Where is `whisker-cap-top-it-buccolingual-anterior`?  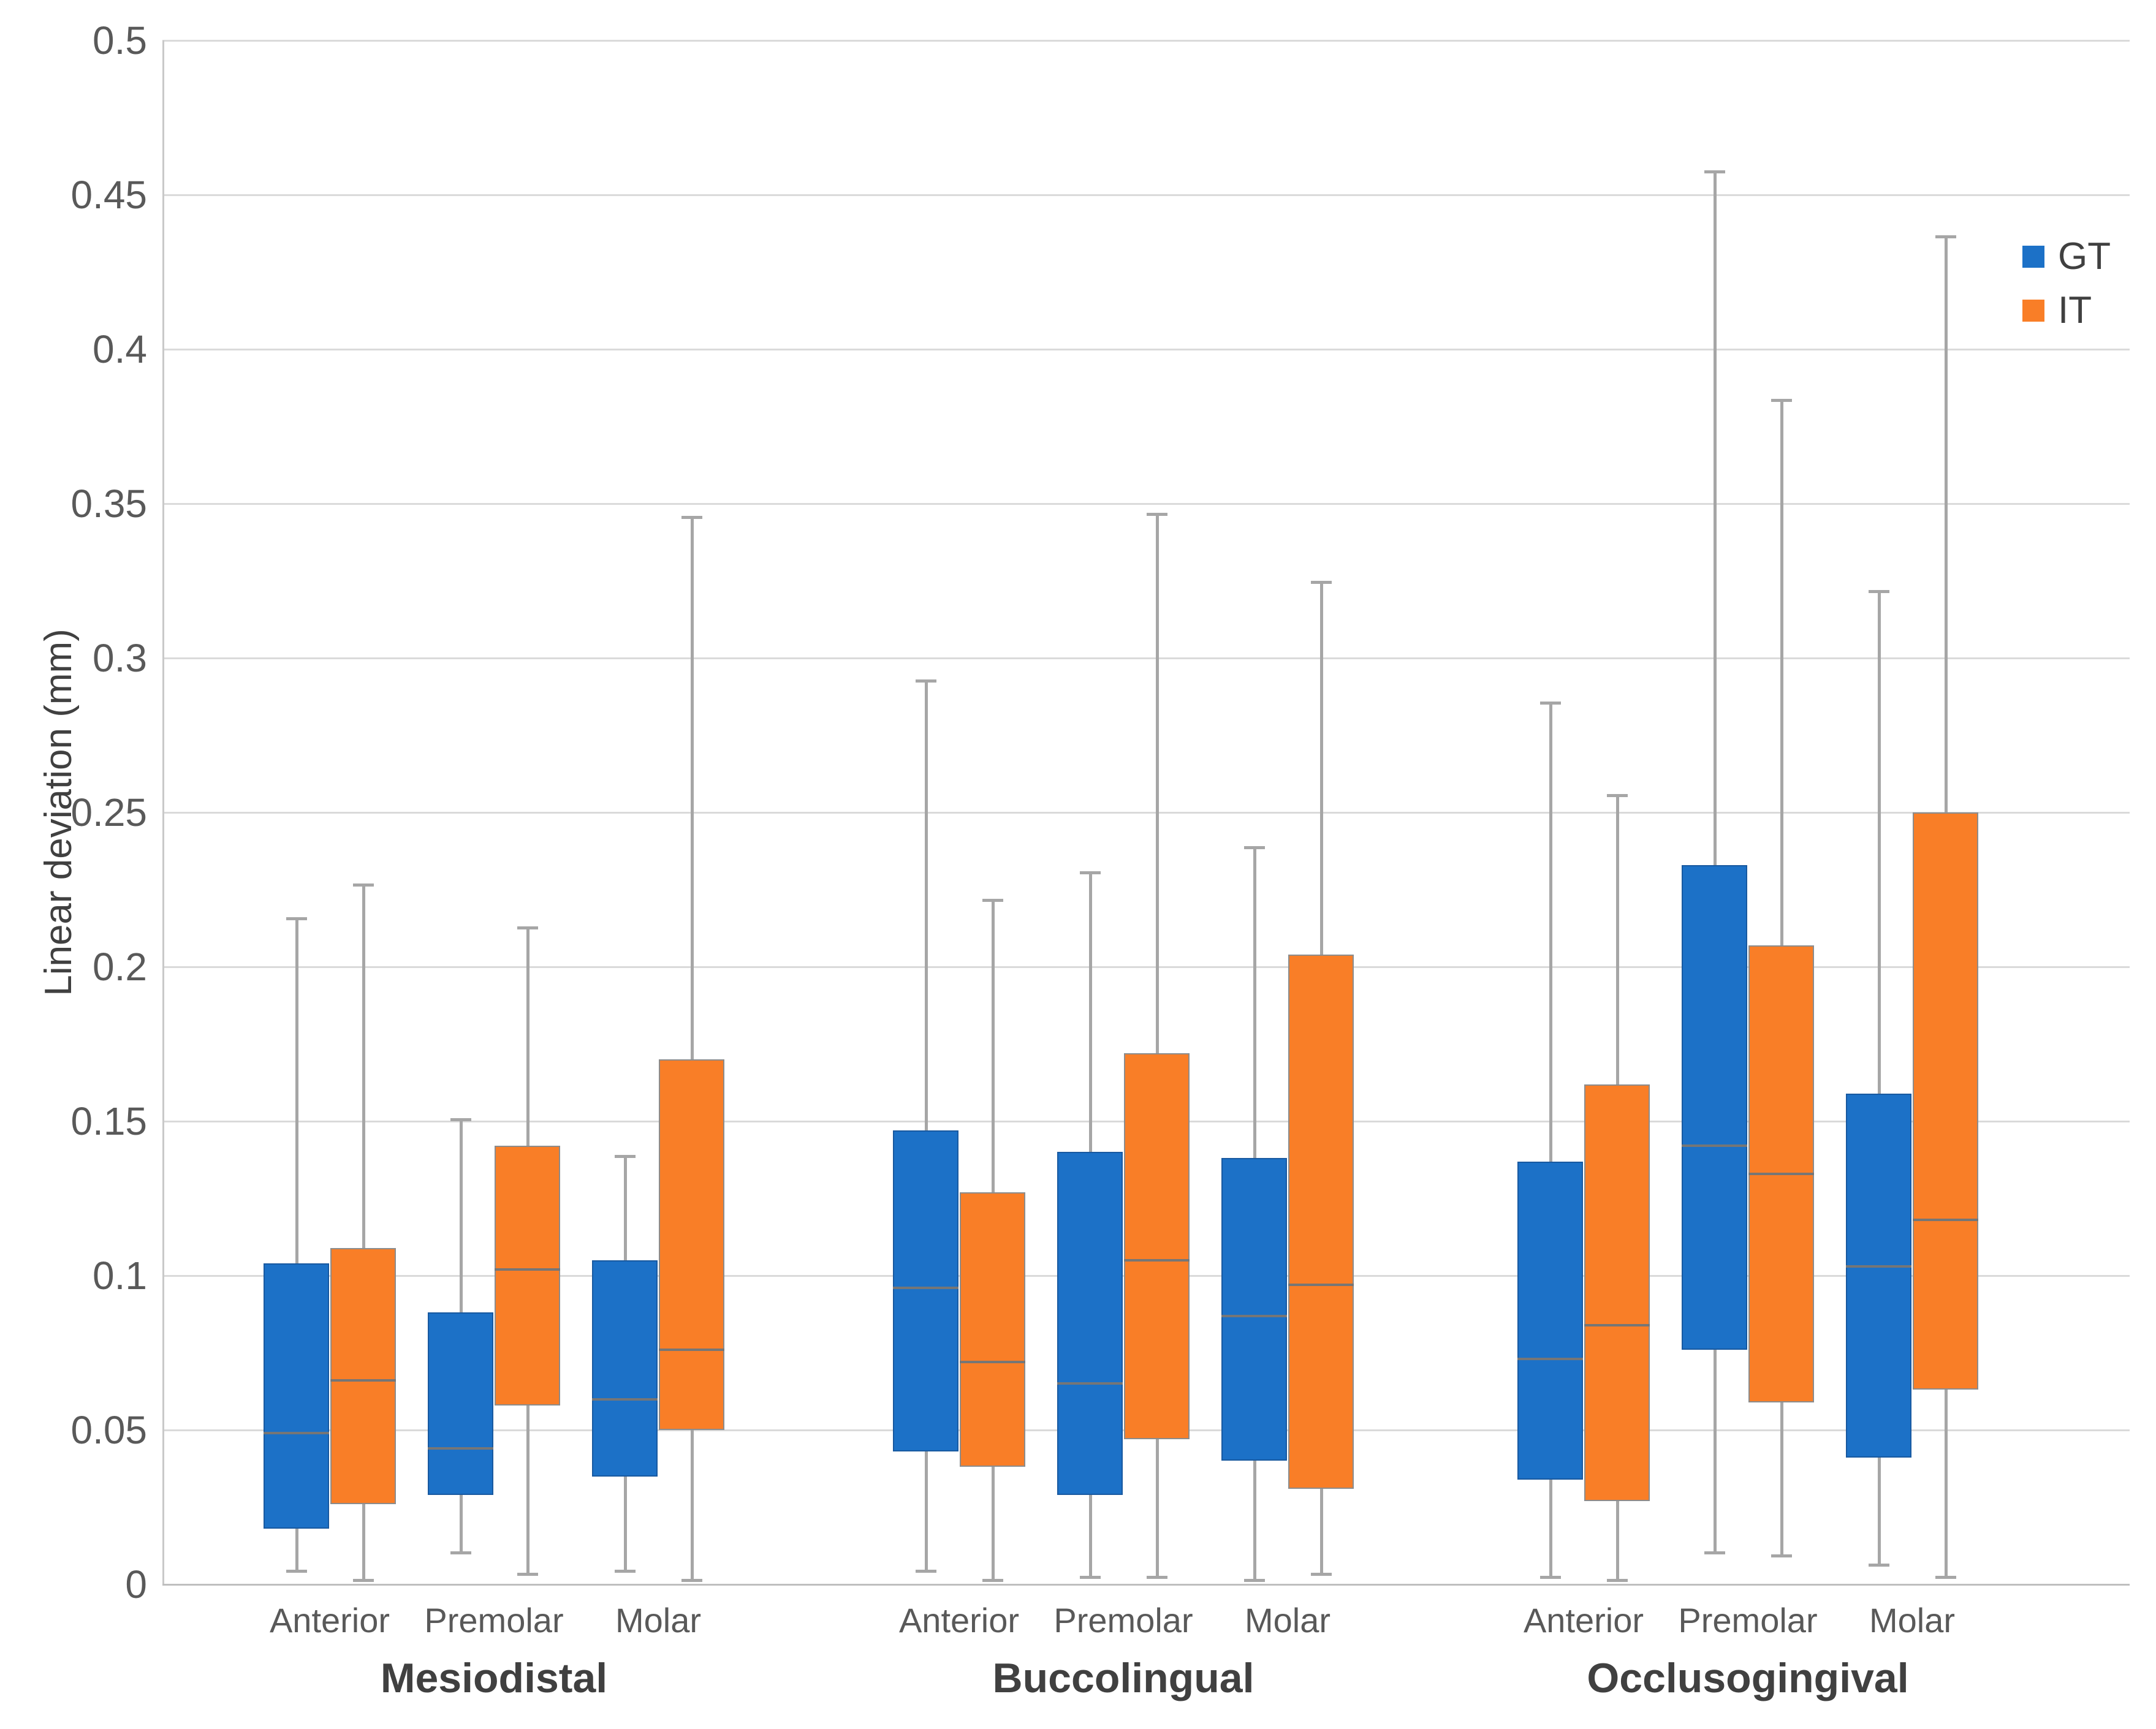 whisker-cap-top-it-buccolingual-anterior is located at coordinates (992, 900).